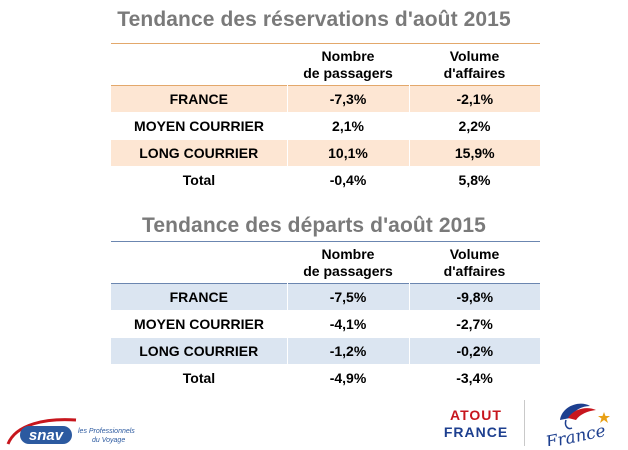  What do you see at coordinates (474, 180) in the screenshot?
I see `cell-affaires: 5,8%` at bounding box center [474, 180].